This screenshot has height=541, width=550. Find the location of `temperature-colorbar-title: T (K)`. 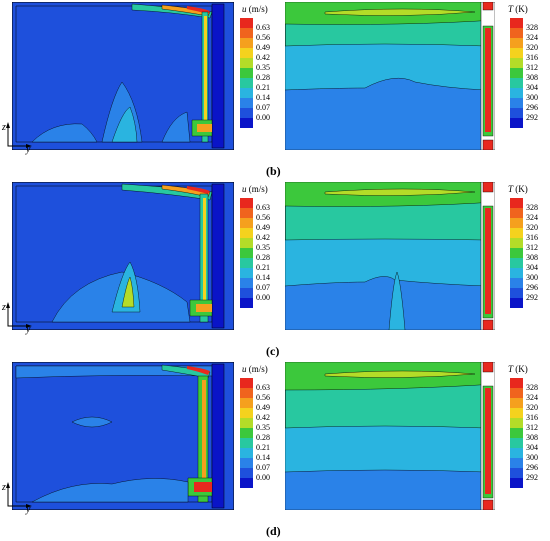

temperature-colorbar-title: T (K) is located at coordinates (518, 9).